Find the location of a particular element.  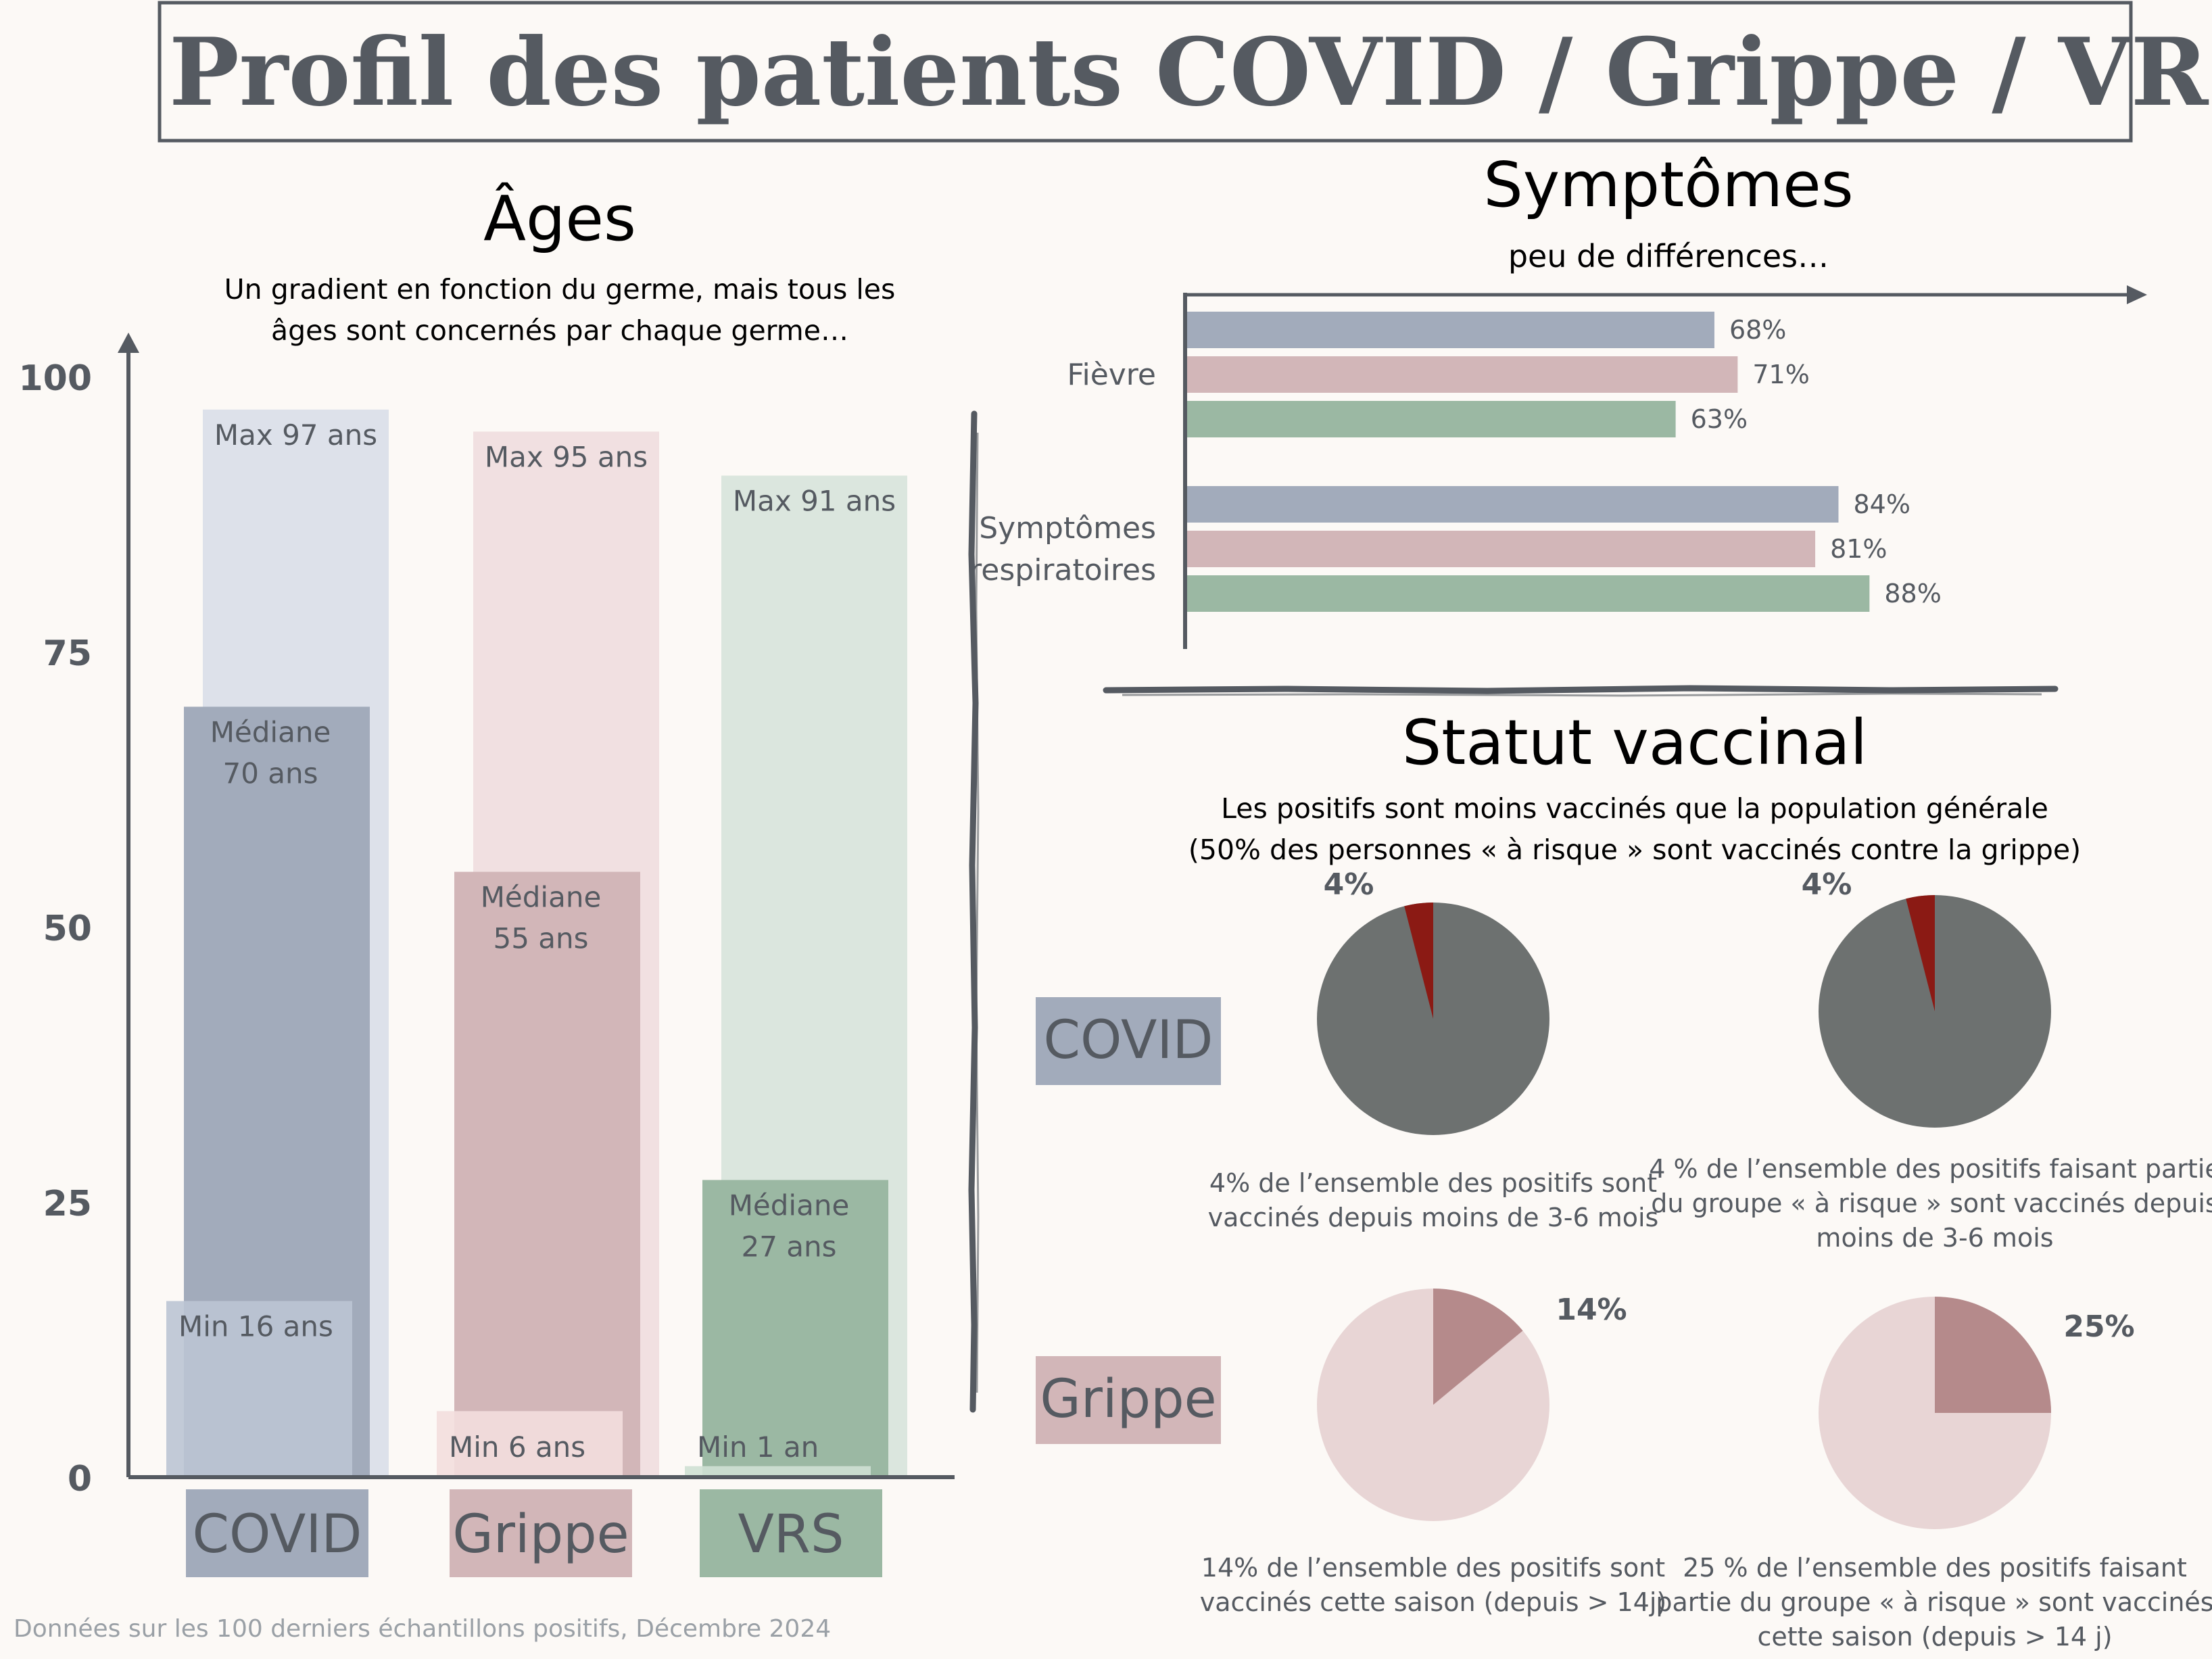

pie-0-value-label: 4% is located at coordinates (1349, 885).